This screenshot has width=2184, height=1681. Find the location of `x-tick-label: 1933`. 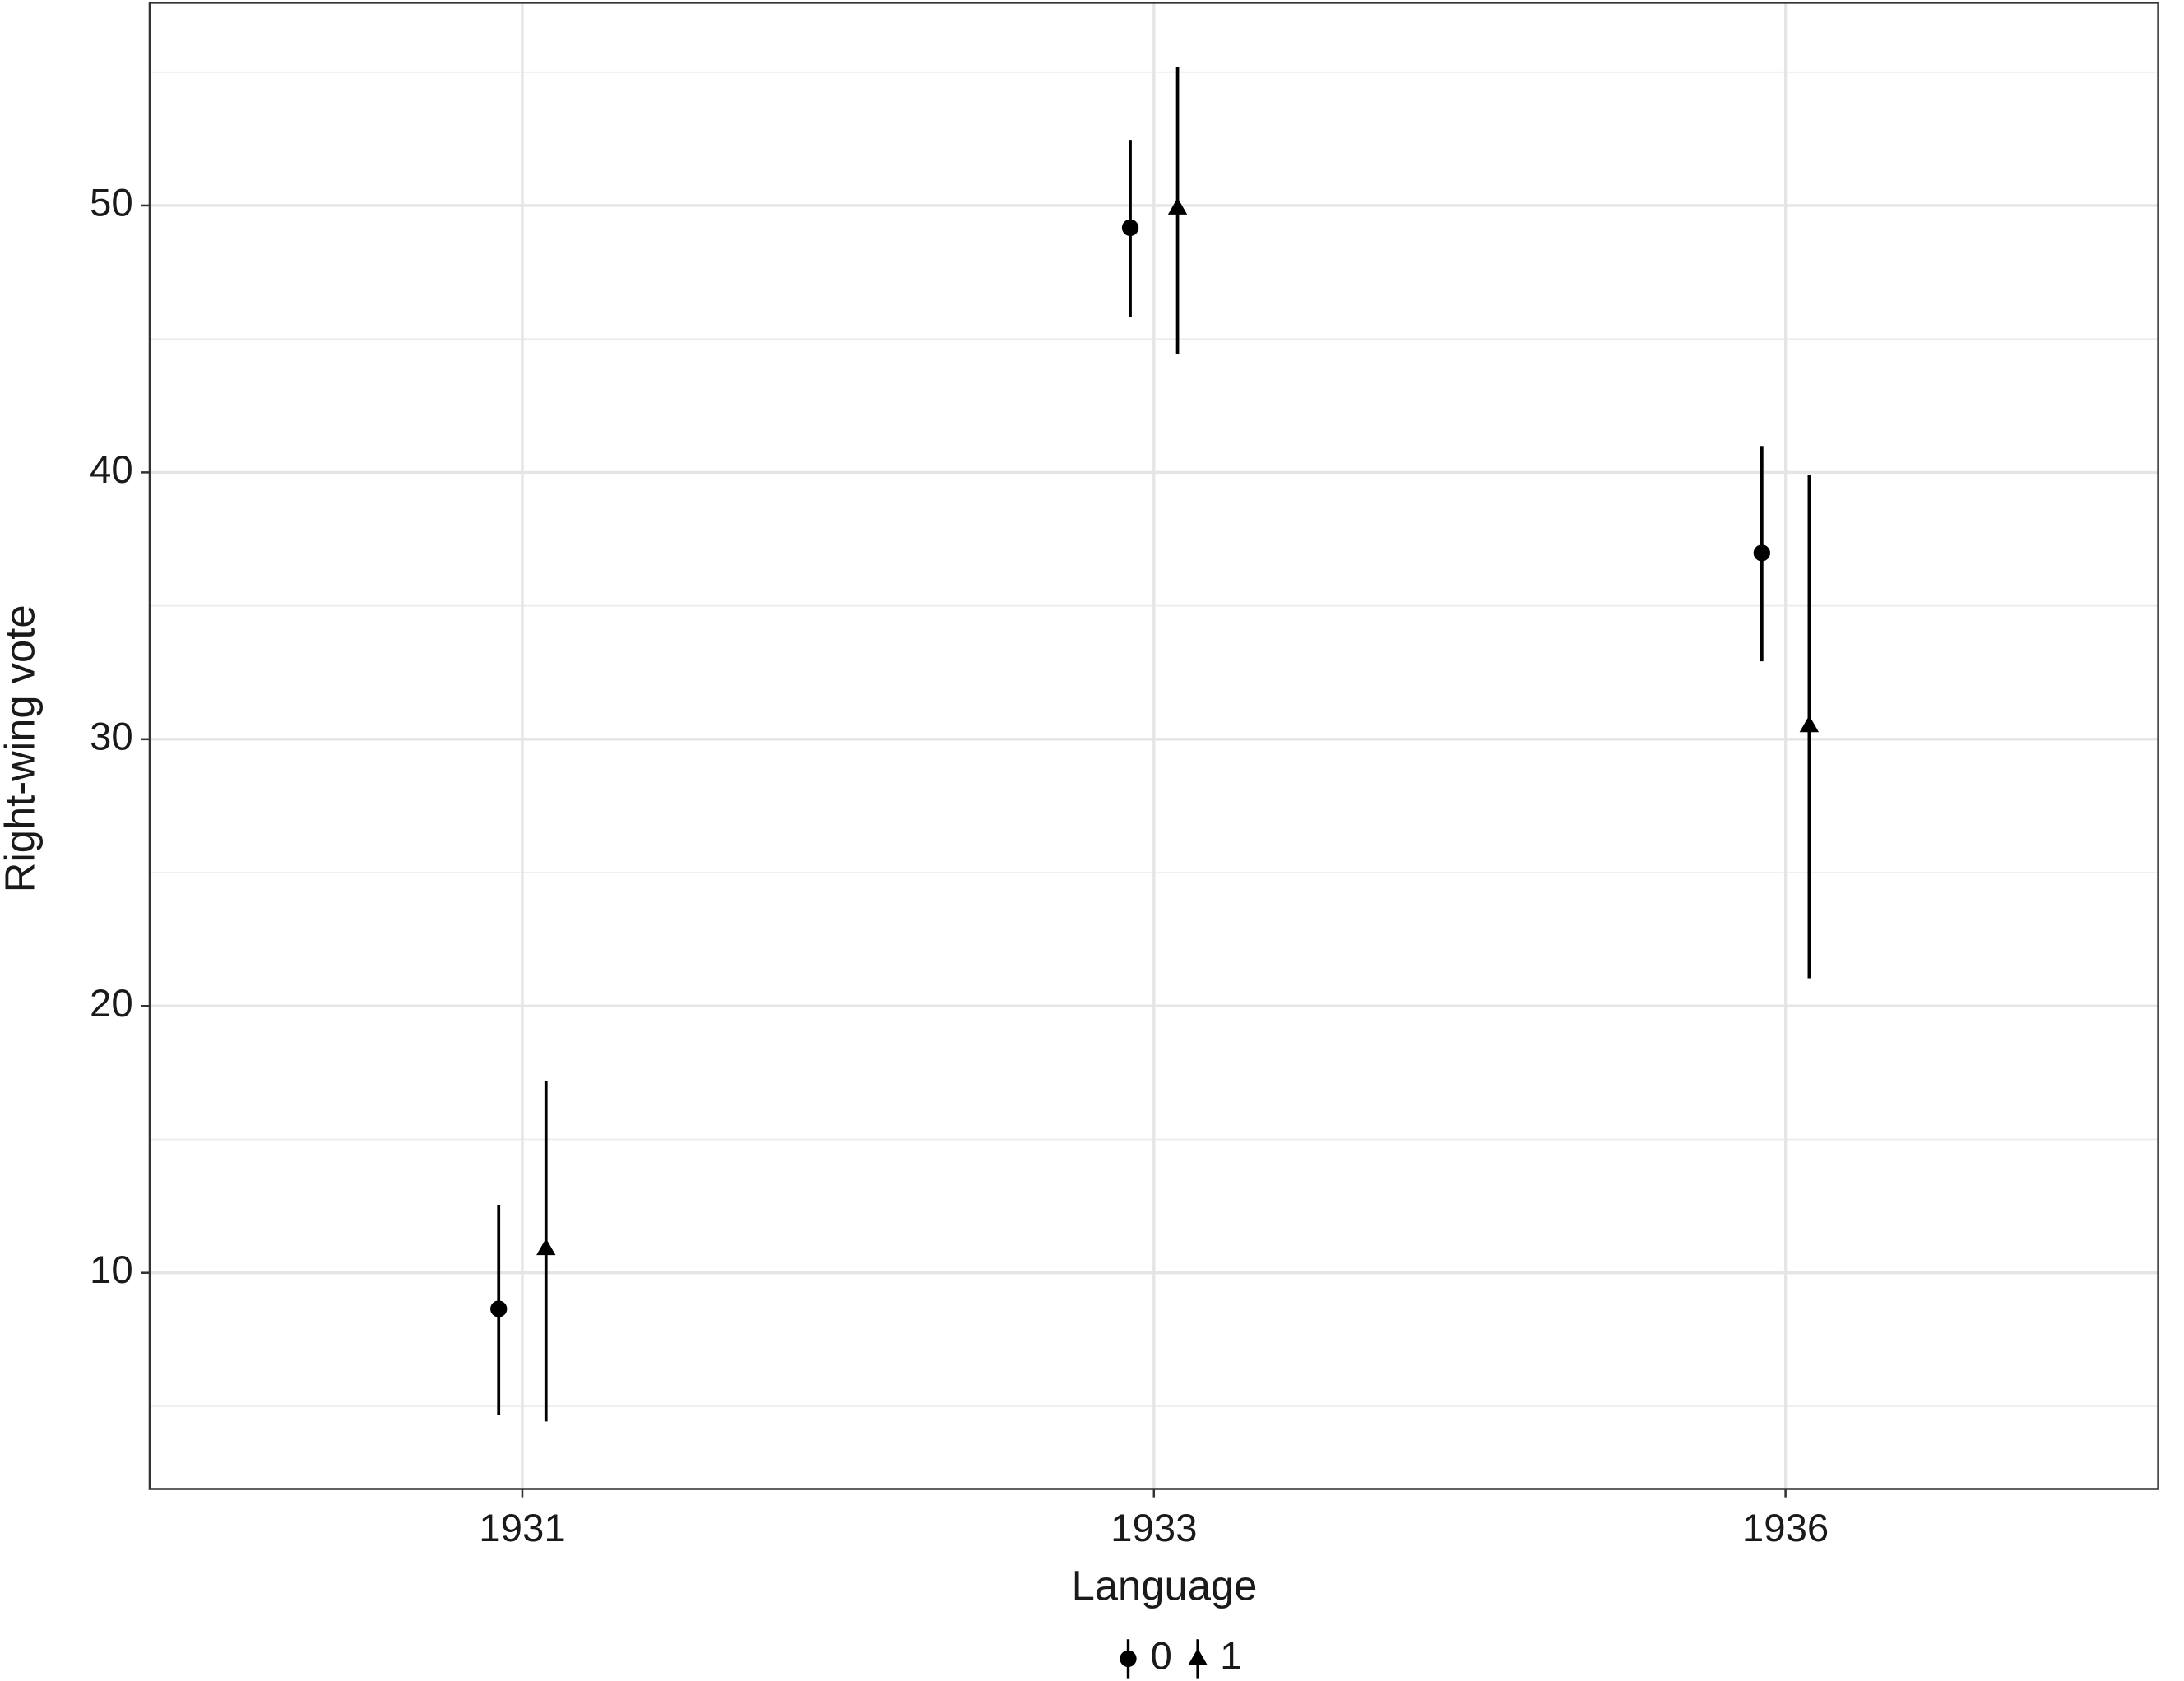

x-tick-label: 1933 is located at coordinates (1154, 1528).